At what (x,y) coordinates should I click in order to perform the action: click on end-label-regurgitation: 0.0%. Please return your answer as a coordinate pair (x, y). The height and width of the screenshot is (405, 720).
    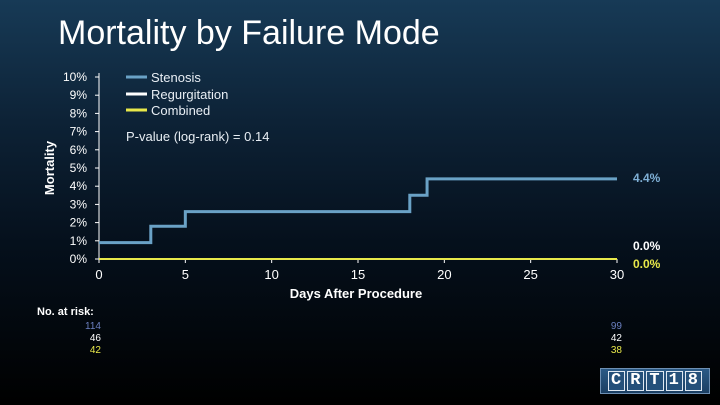
    Looking at the image, I should click on (647, 246).